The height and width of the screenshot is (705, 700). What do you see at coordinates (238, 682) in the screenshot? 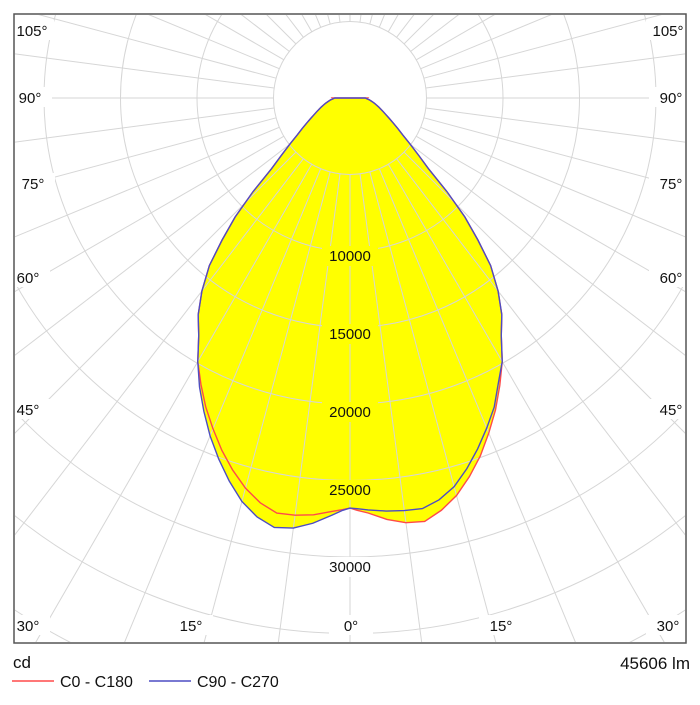
I see `legend-label-c90-c270: C90 - C270` at bounding box center [238, 682].